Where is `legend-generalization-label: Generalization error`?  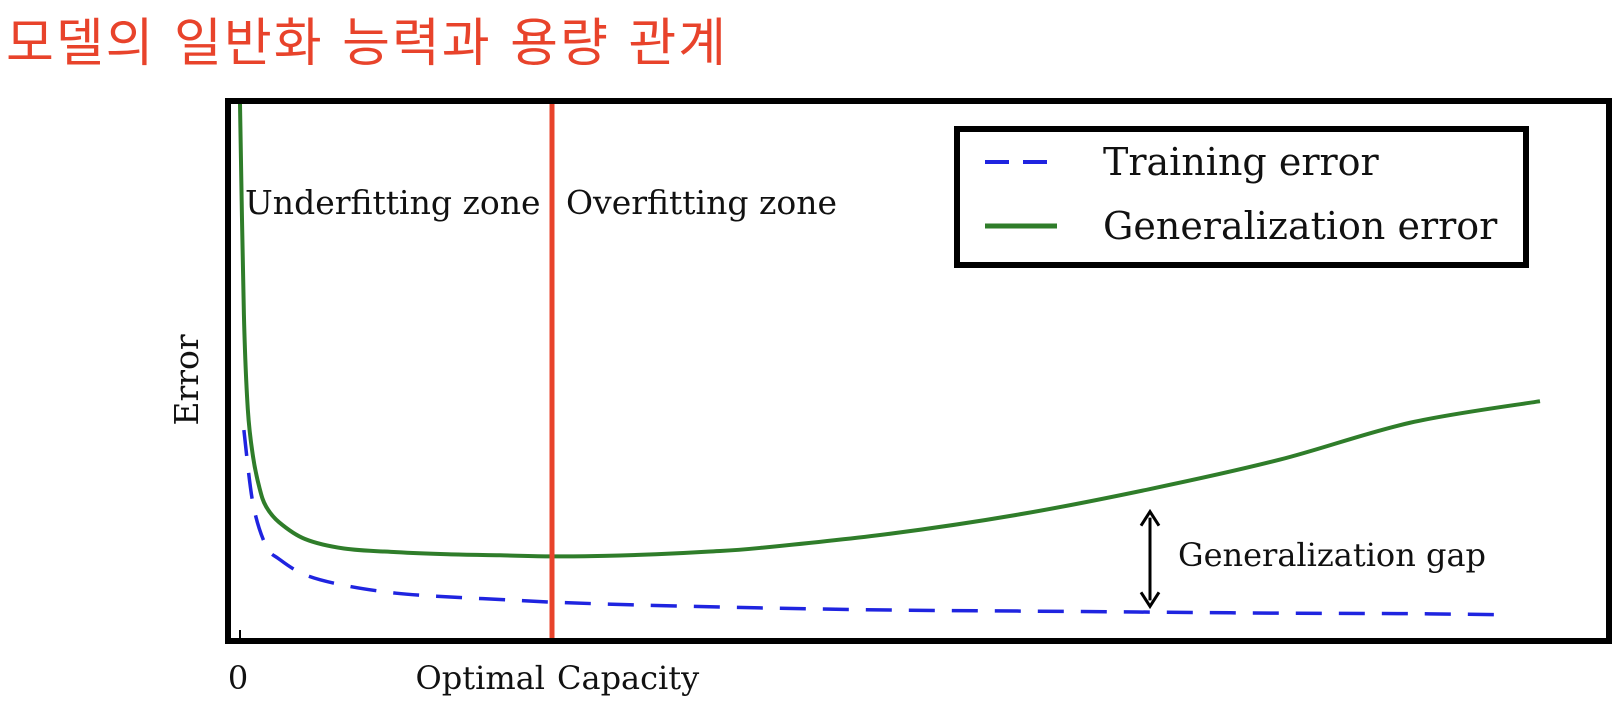 legend-generalization-label: Generalization error is located at coordinates (1300, 226).